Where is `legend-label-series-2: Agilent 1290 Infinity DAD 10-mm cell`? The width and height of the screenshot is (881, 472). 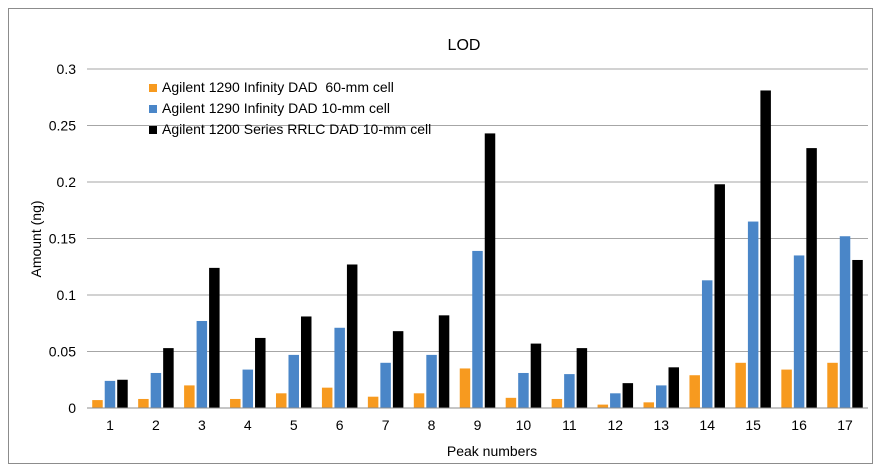
legend-label-series-2: Agilent 1290 Infinity DAD 10-mm cell is located at coordinates (276, 108).